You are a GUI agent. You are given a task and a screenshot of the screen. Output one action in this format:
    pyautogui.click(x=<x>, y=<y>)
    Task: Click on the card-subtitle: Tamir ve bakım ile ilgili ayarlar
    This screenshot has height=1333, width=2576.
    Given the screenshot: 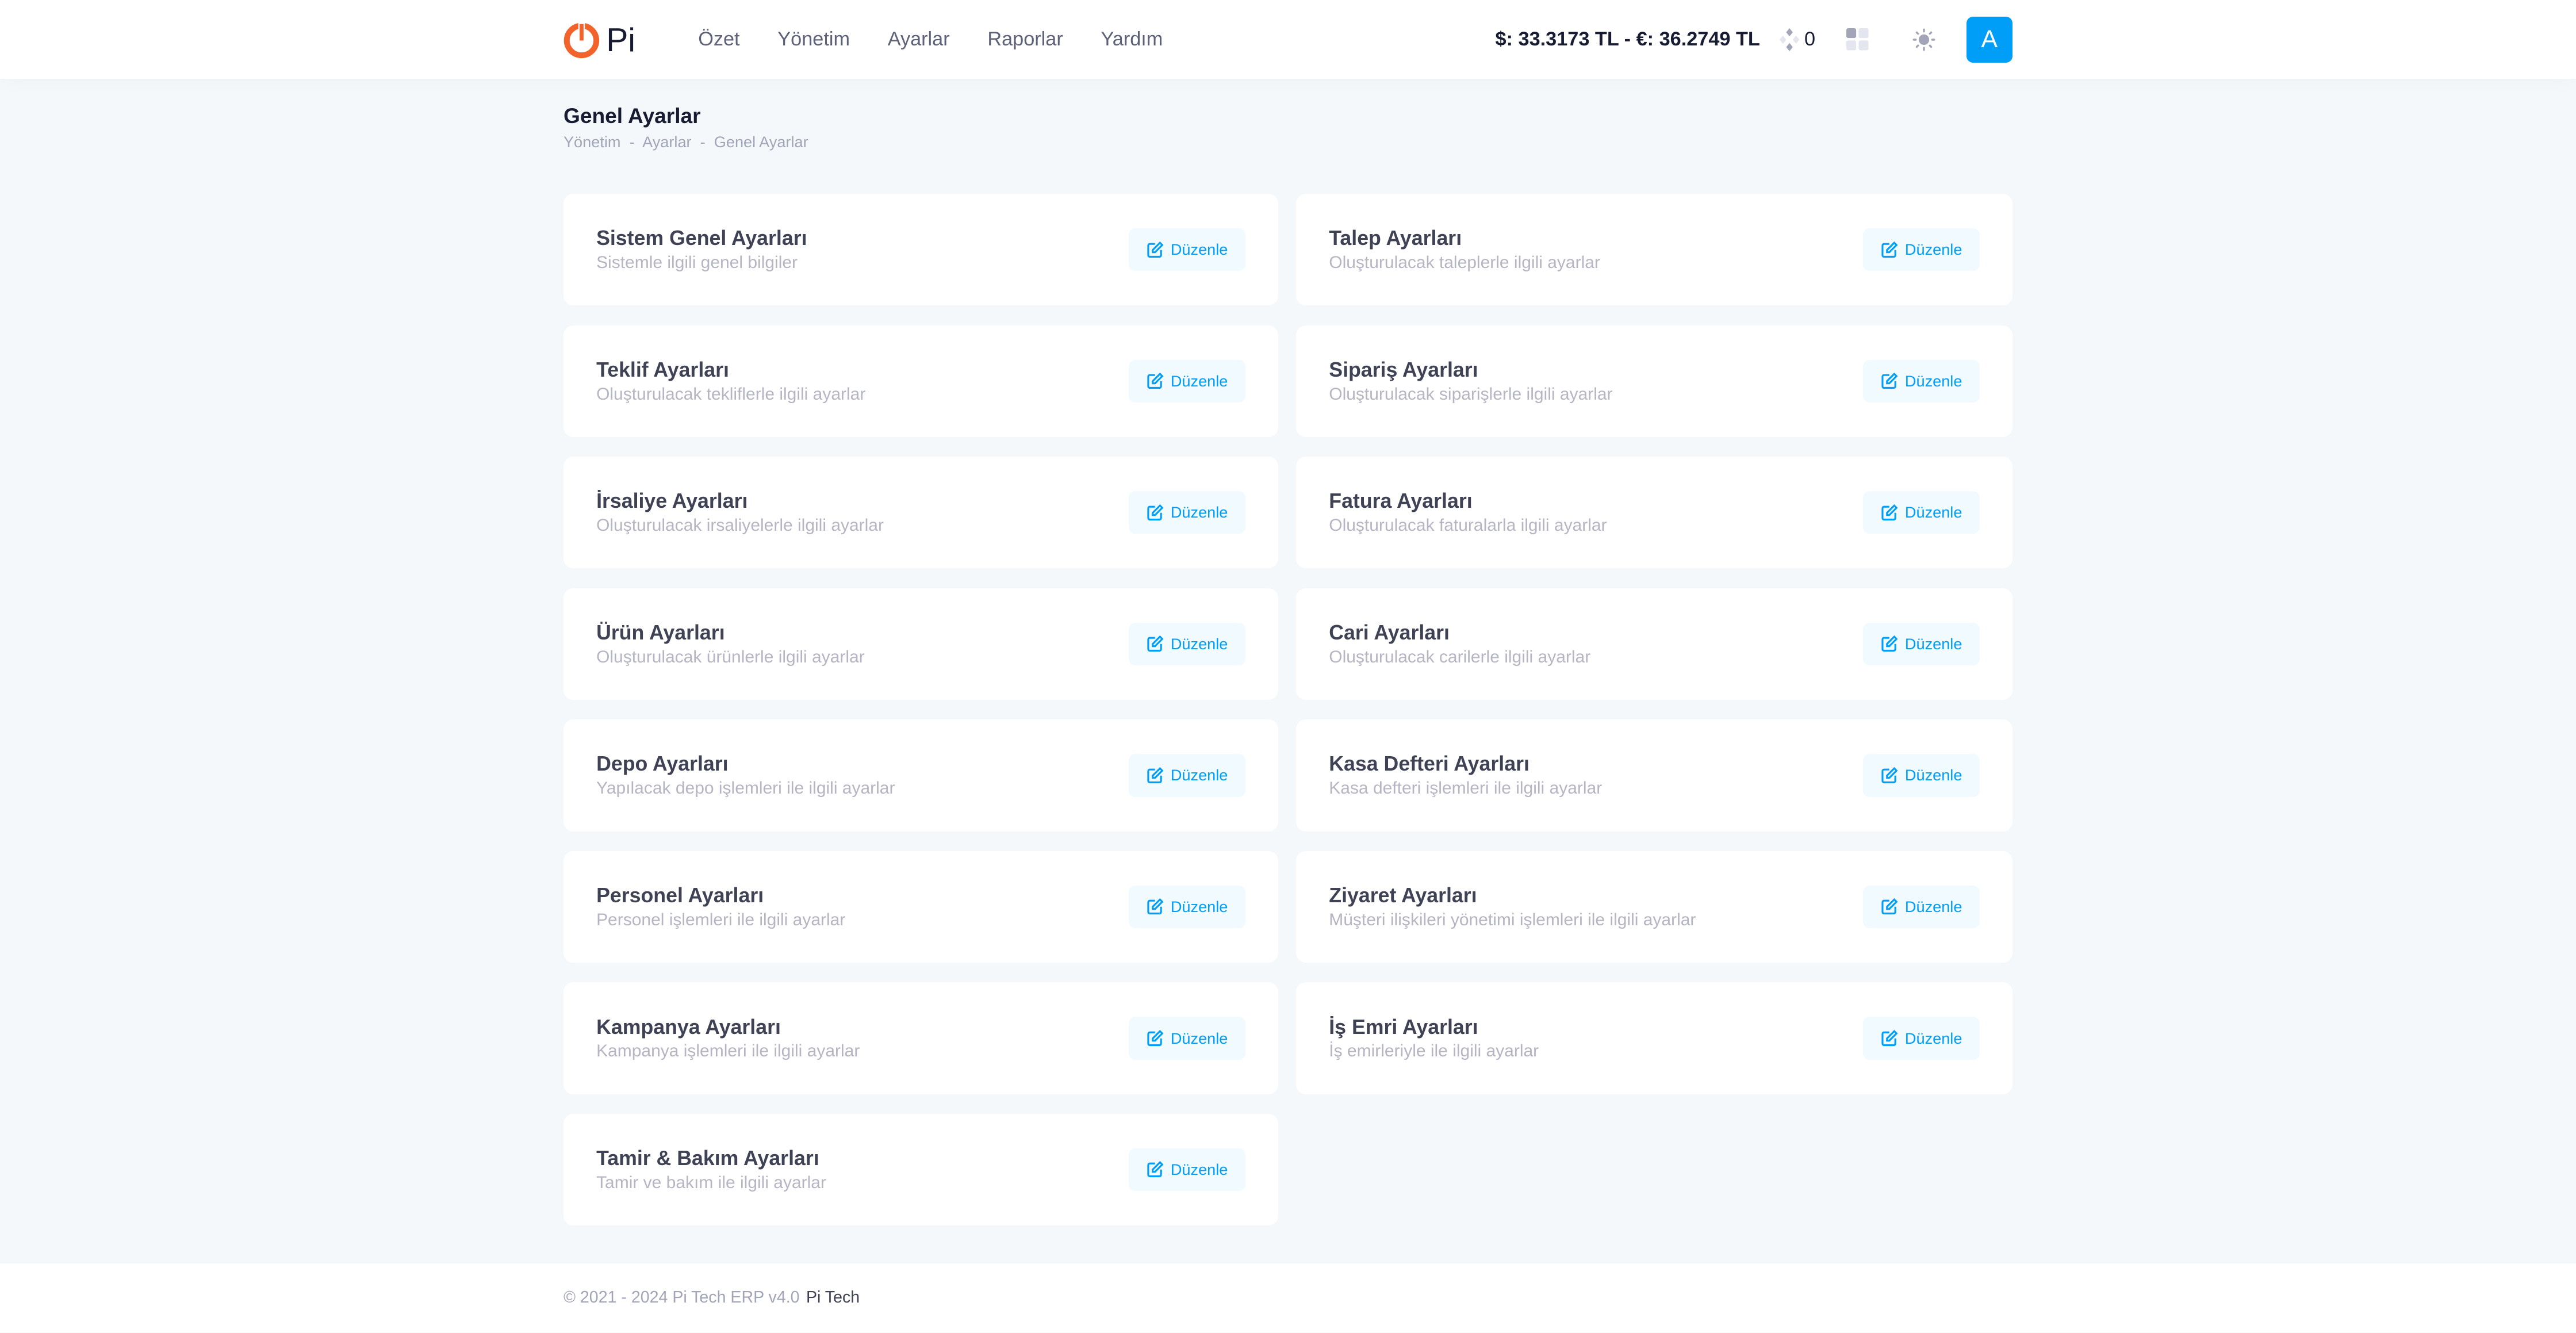 What is the action you would take?
    pyautogui.click(x=711, y=1182)
    